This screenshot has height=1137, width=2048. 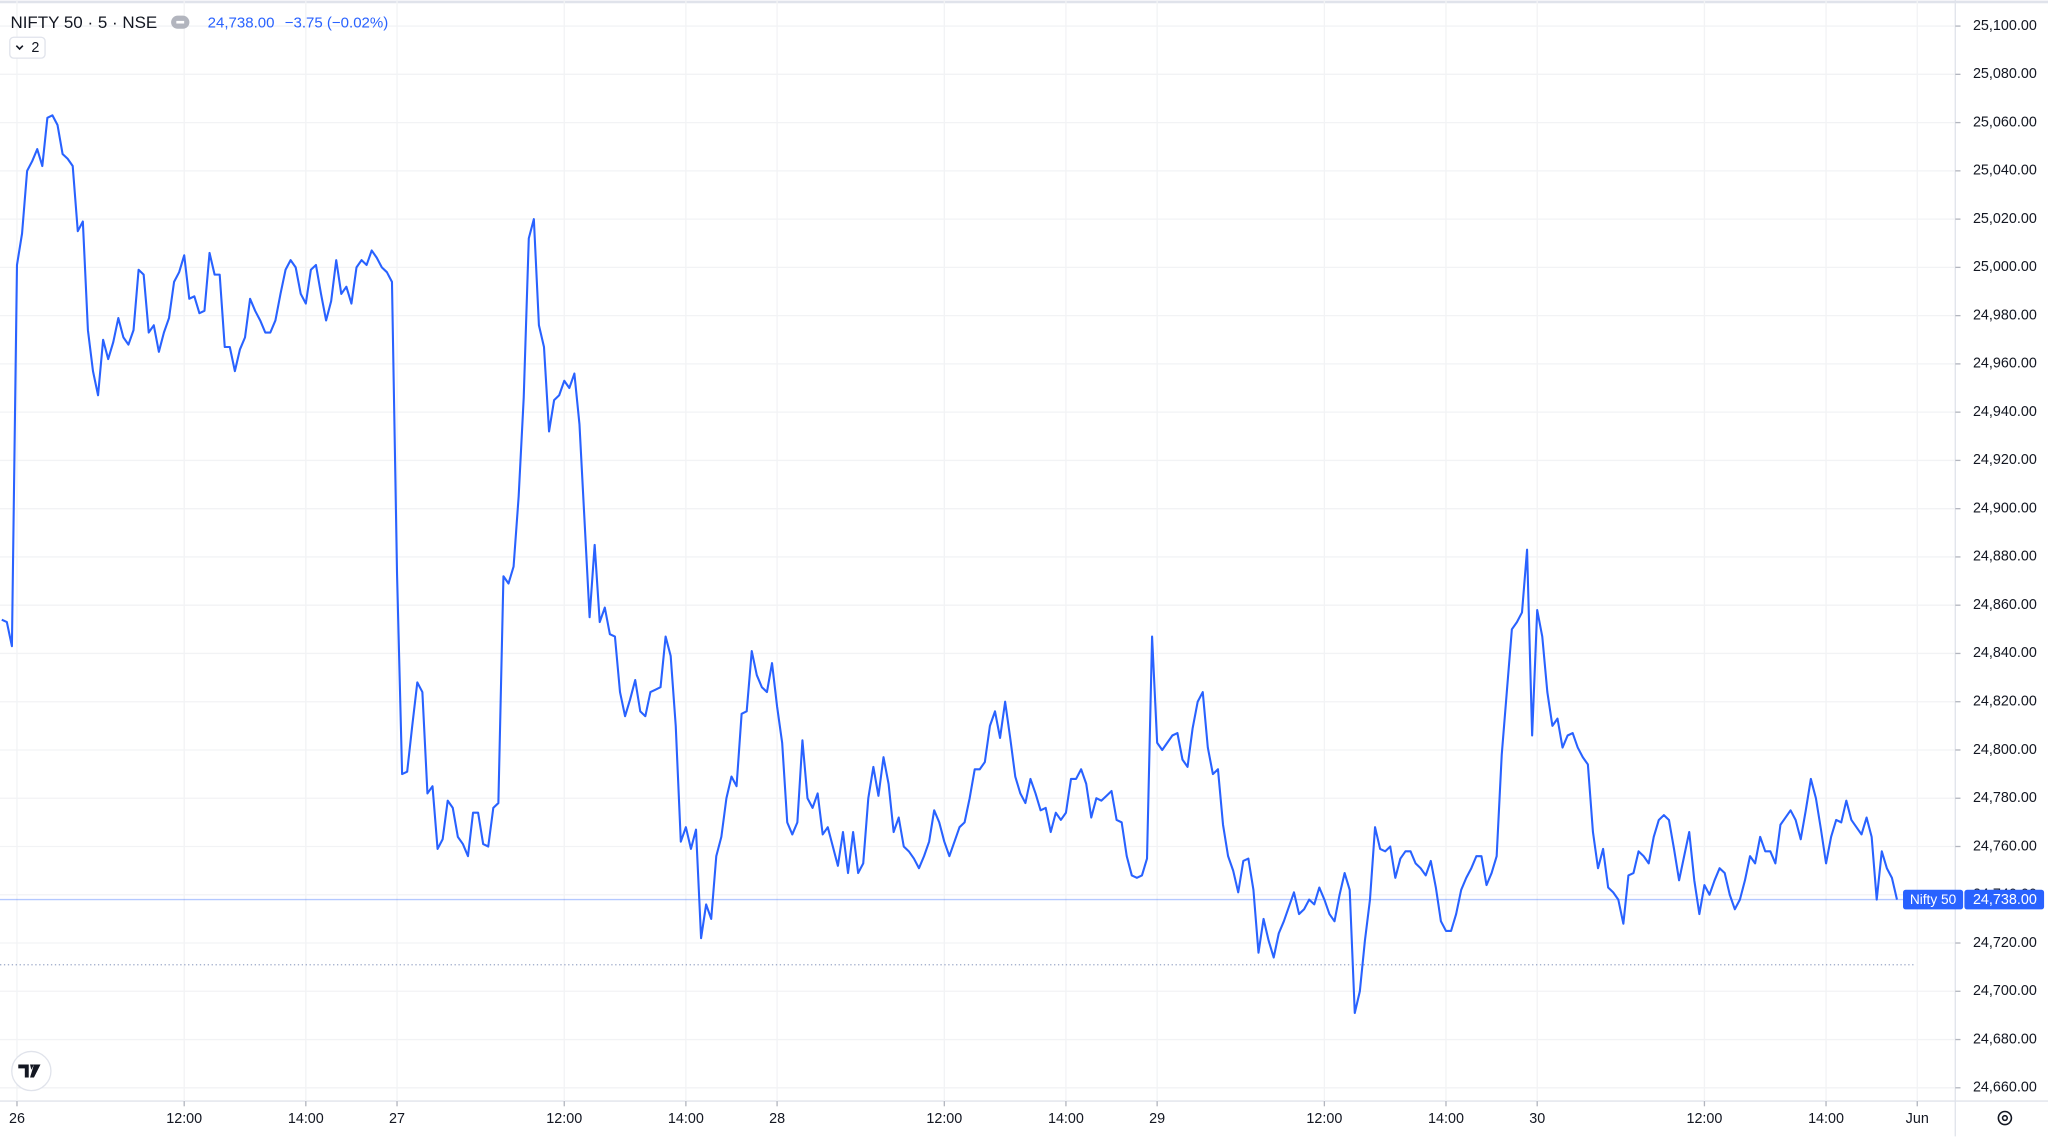 I want to click on header-price: 24,738.00, so click(x=241, y=22).